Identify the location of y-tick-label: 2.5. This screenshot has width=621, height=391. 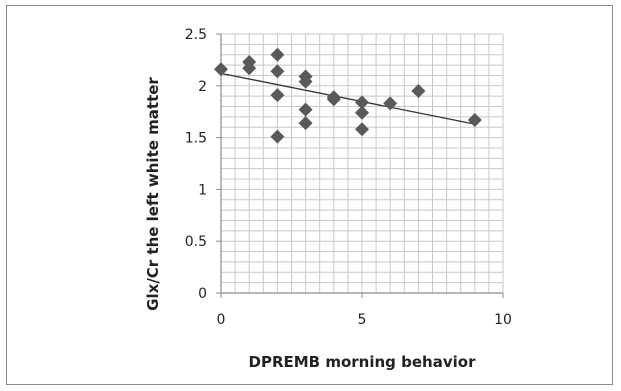
(196, 35).